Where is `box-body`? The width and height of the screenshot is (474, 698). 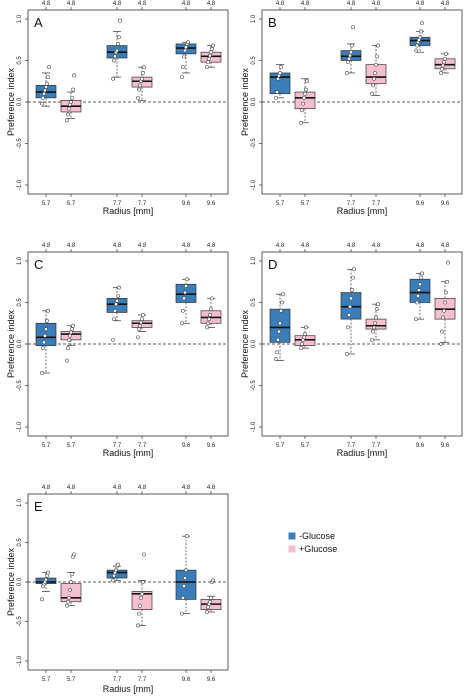
box-body is located at coordinates (142, 600).